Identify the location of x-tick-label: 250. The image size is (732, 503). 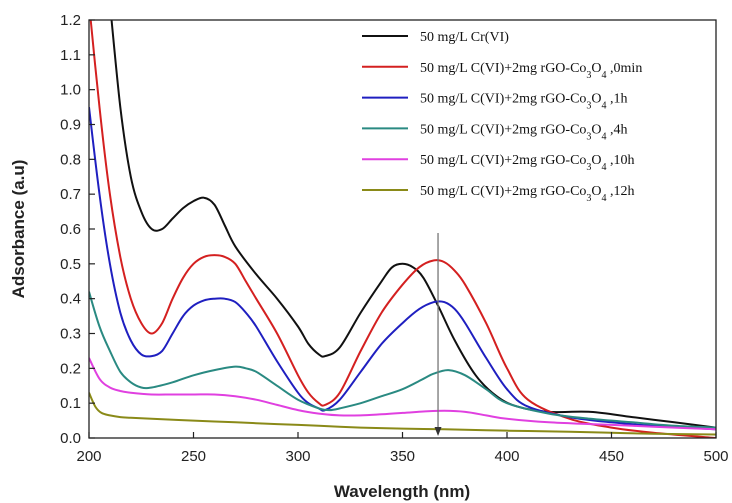
(193, 456).